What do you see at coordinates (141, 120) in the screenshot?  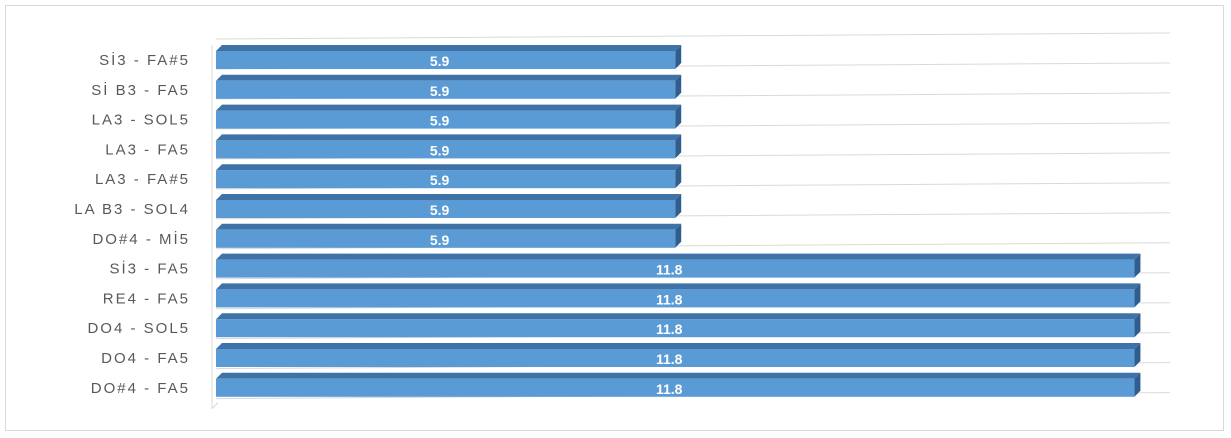 I see `category-label: LA3 - SOL5` at bounding box center [141, 120].